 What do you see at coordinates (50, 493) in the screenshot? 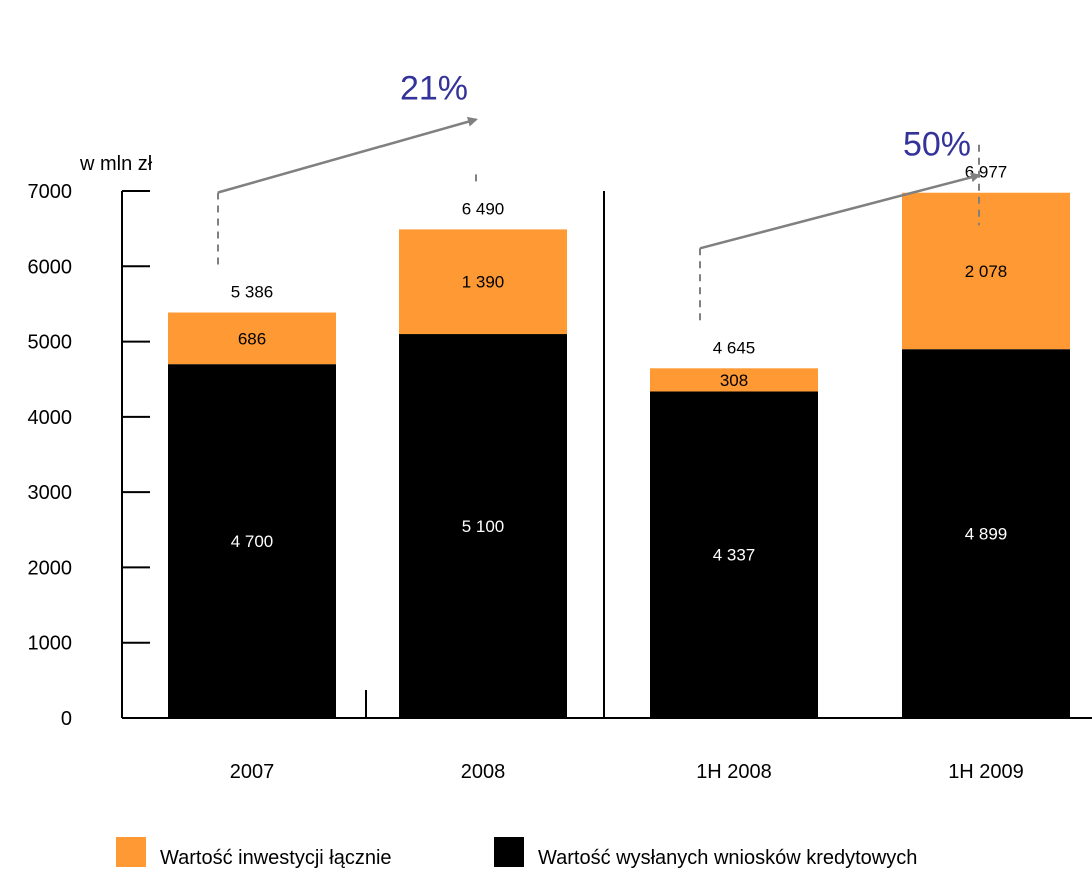
I see `y-tick-label: 3000` at bounding box center [50, 493].